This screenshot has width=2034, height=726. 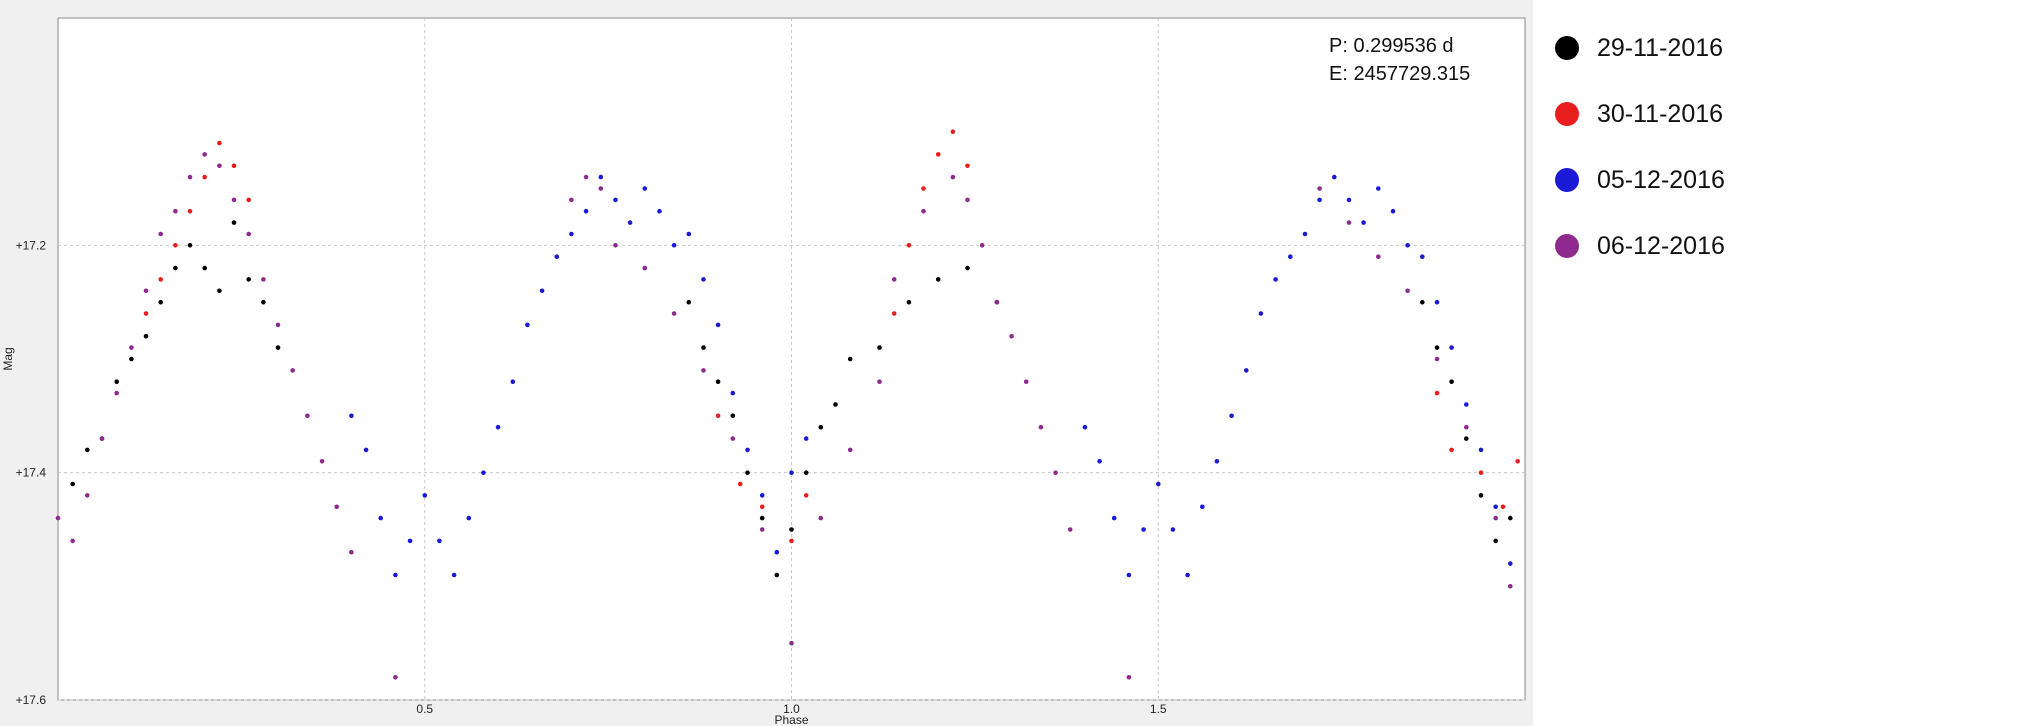 I want to click on legend-label: 29-11-2016, so click(x=1660, y=47).